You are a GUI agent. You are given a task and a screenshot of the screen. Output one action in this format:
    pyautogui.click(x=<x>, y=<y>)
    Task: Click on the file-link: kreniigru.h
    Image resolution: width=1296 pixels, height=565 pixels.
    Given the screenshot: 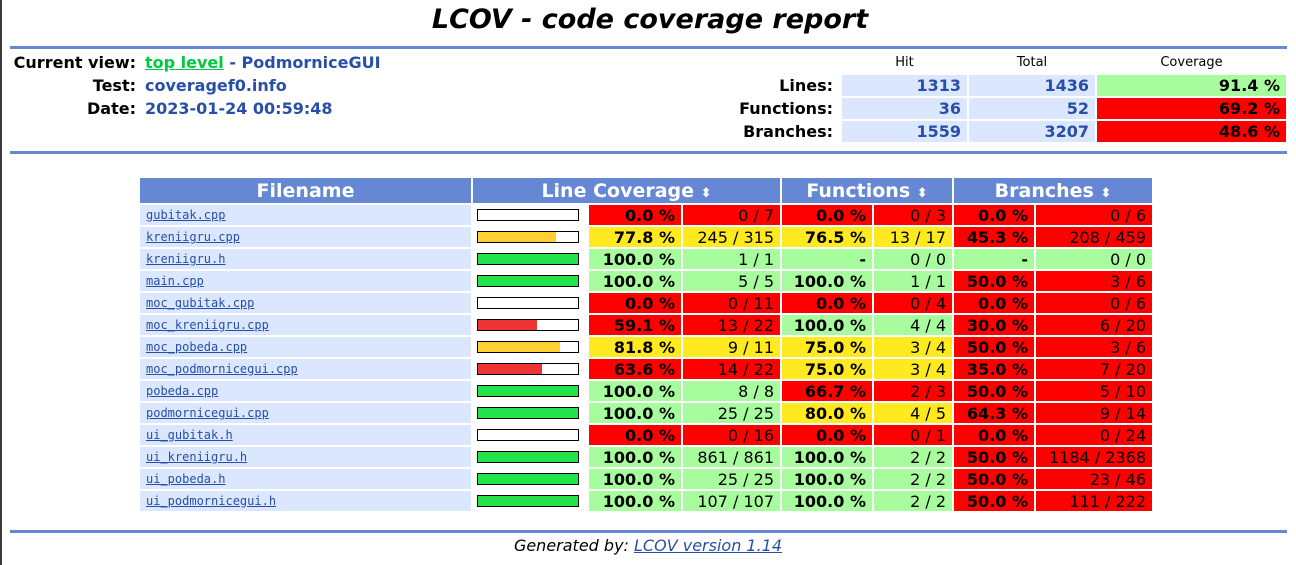 What is the action you would take?
    pyautogui.click(x=186, y=259)
    